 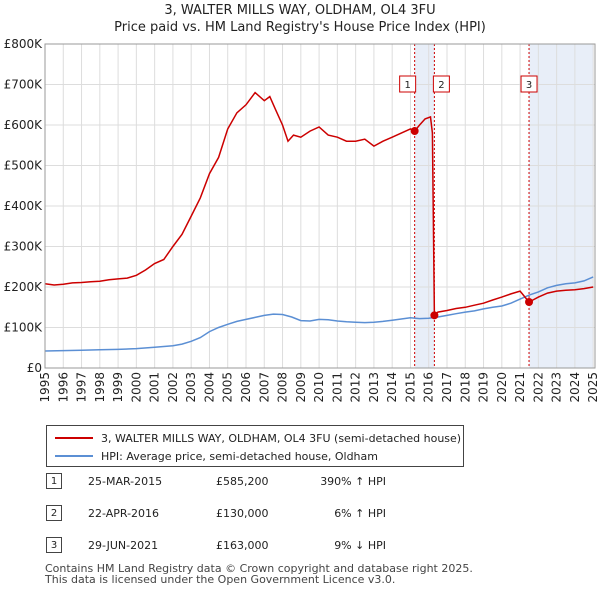 What do you see at coordinates (228, 387) in the screenshot?
I see `x-tick-label: 2005` at bounding box center [228, 387].